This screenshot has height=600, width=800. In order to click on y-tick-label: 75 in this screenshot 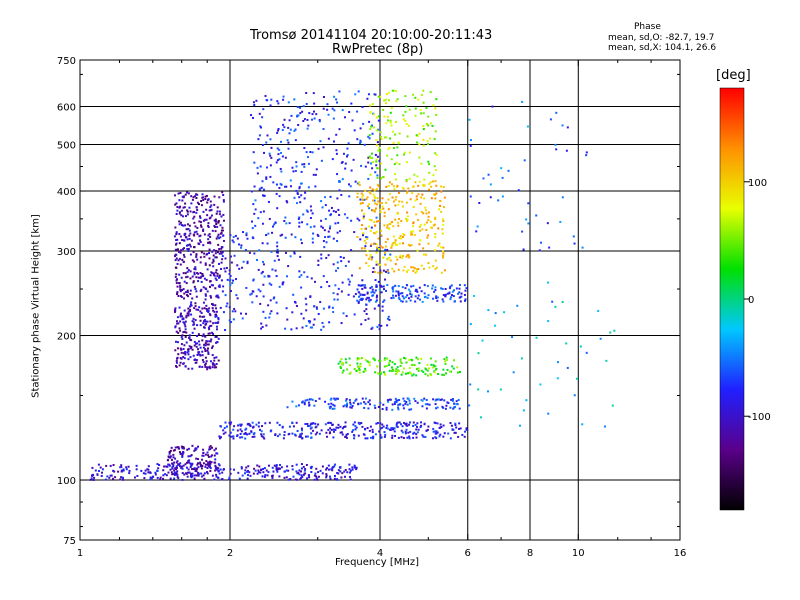, I will do `click(69, 541)`.